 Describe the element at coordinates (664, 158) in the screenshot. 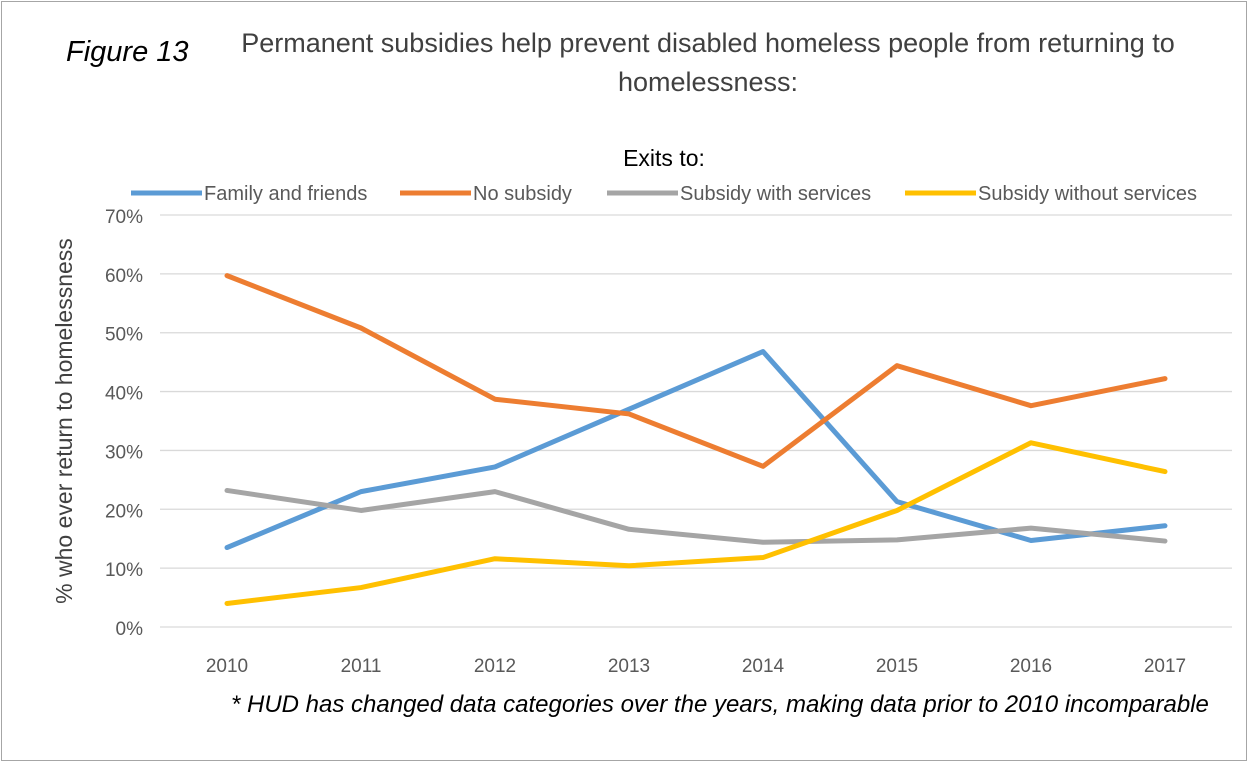

I see `legend-title: Exits to:` at that location.